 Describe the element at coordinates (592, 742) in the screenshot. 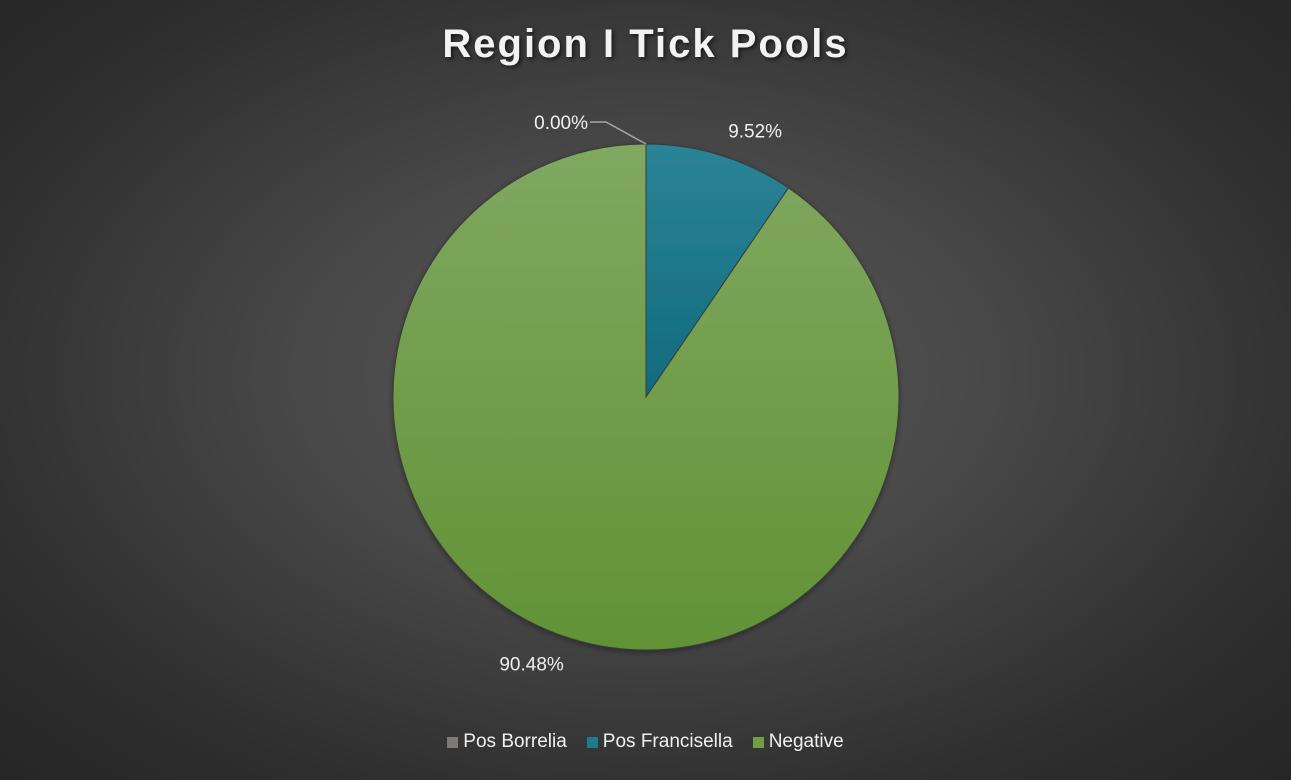

I see `legend-swatch-pos-francisella` at that location.